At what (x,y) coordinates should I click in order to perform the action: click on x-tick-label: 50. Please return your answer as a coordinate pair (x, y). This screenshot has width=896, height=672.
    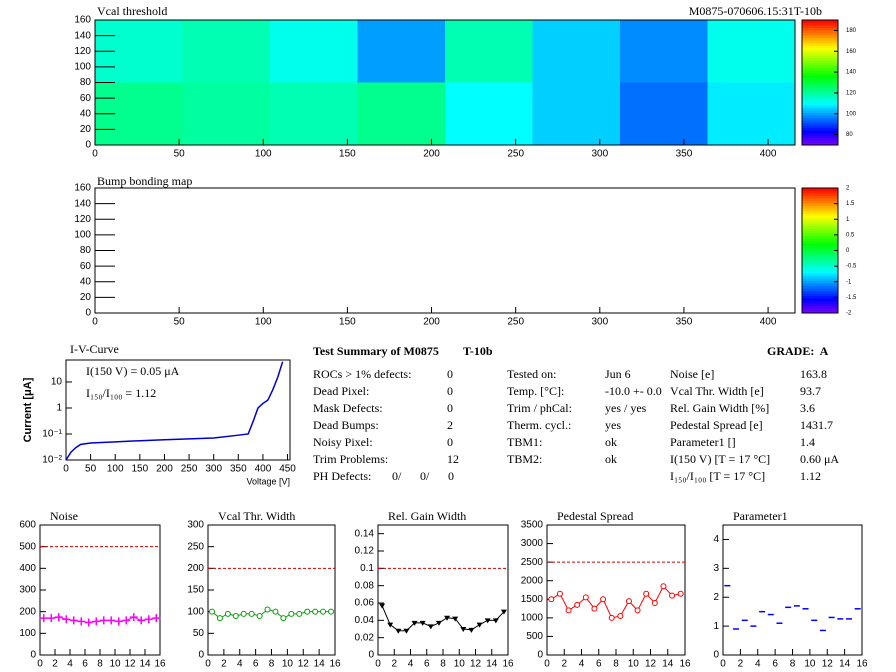
    Looking at the image, I should click on (180, 322).